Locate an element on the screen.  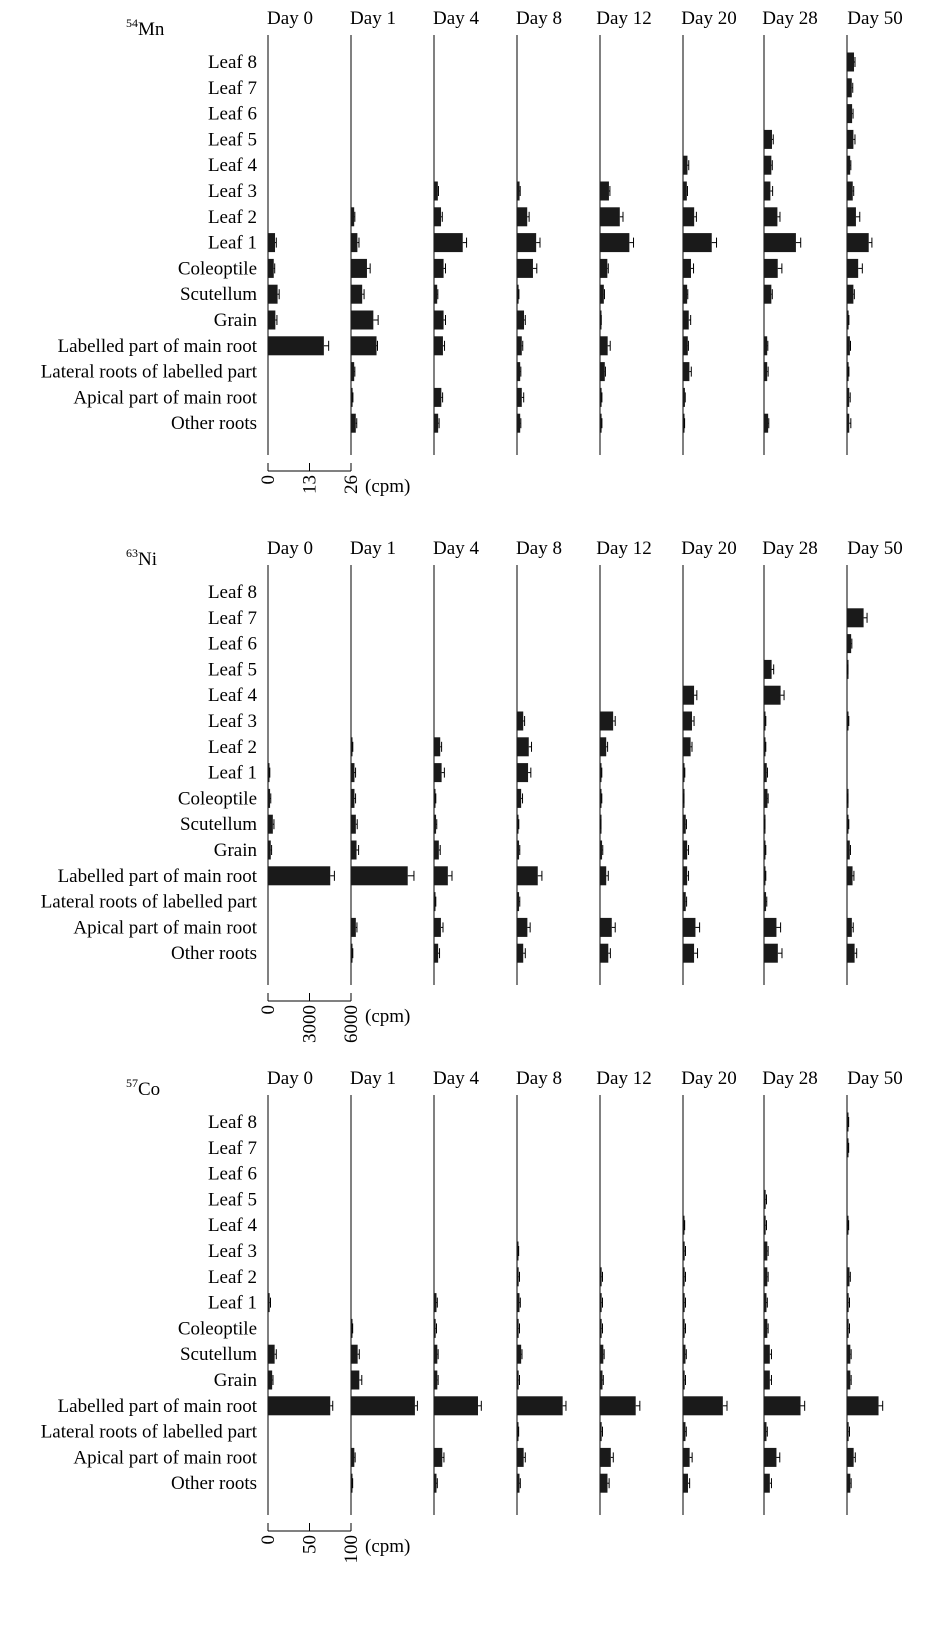
isotope-mass: 54 is located at coordinates (132, 23).